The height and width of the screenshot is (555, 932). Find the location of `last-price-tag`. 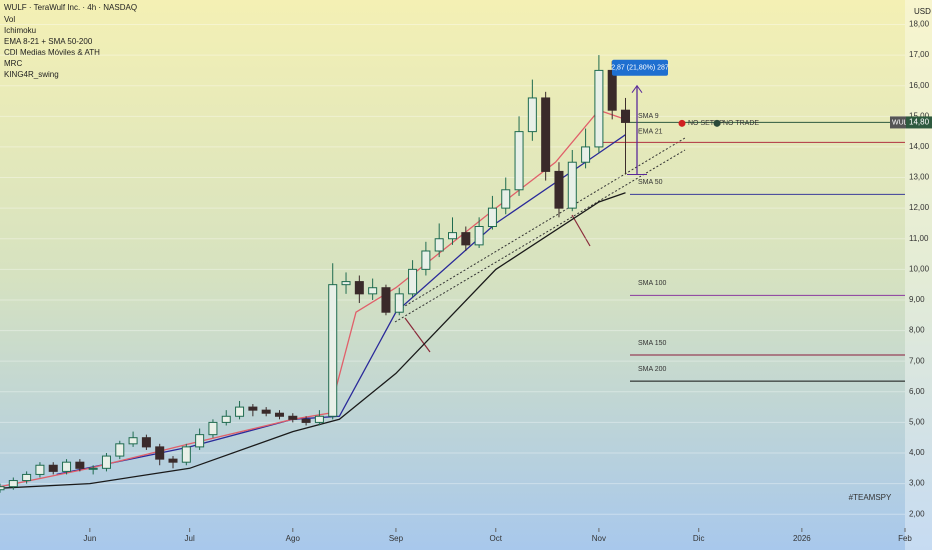

last-price-tag is located at coordinates (898, 122).